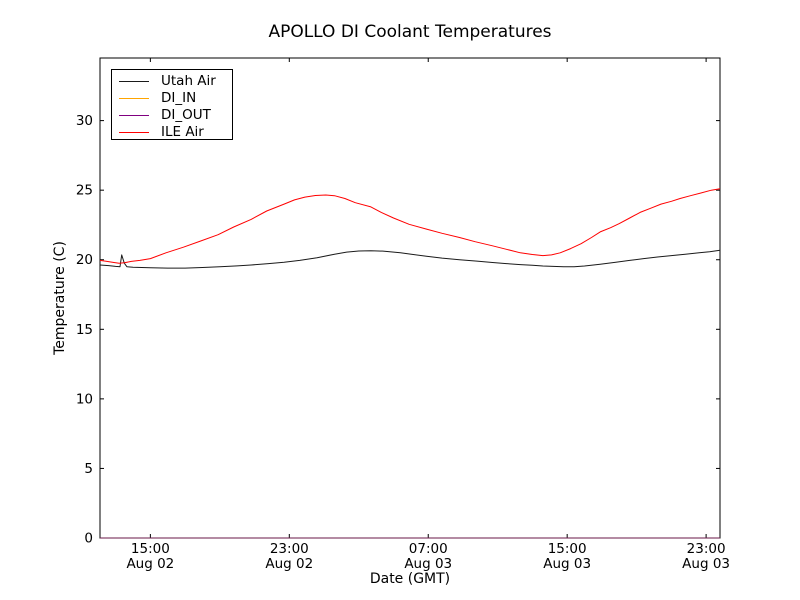 This screenshot has height=600, width=800. I want to click on chart-title: APOLLO DI Coolant Temperatures, so click(410, 32).